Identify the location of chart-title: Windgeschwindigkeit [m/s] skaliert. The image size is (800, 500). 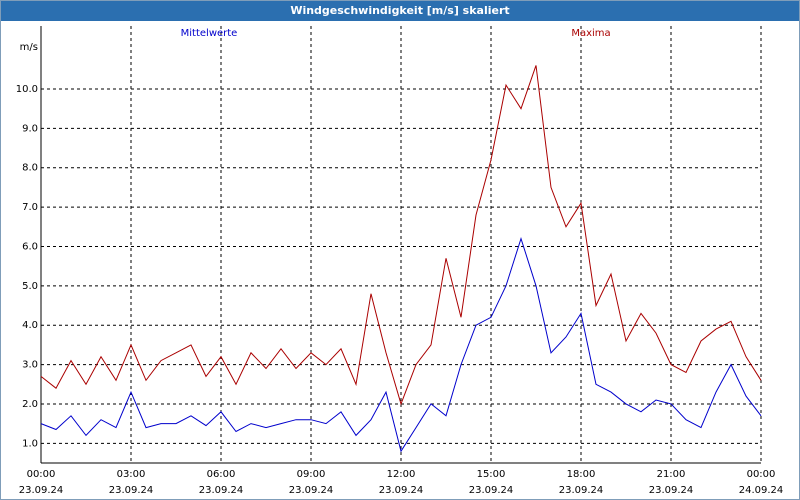
(400, 11).